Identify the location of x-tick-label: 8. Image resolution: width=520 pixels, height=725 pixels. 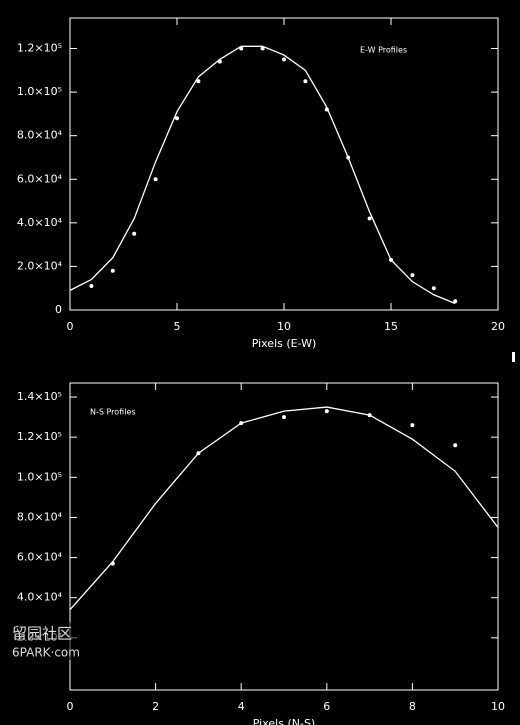
(412, 706).